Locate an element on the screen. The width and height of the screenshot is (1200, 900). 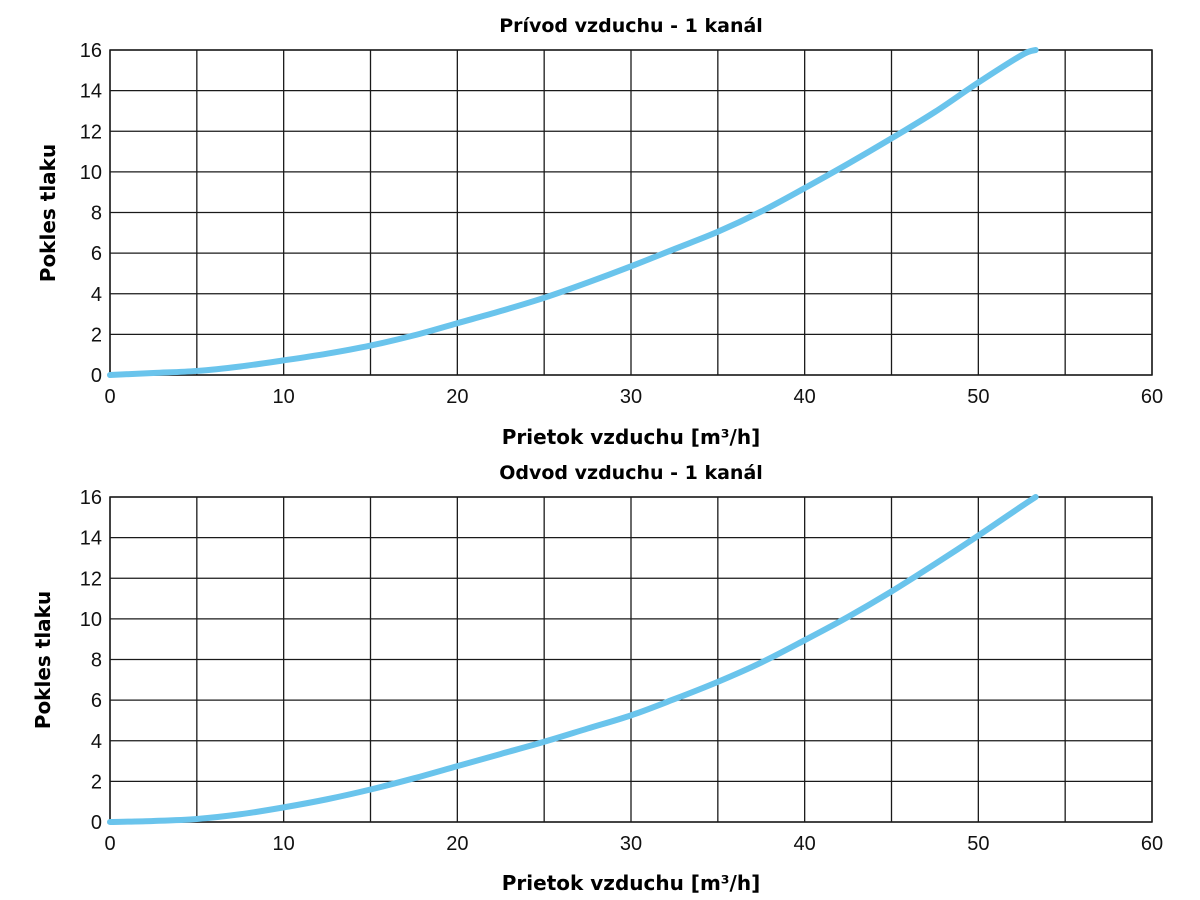
chart-title: Prívod vzduchu - 1 kanál is located at coordinates (631, 26).